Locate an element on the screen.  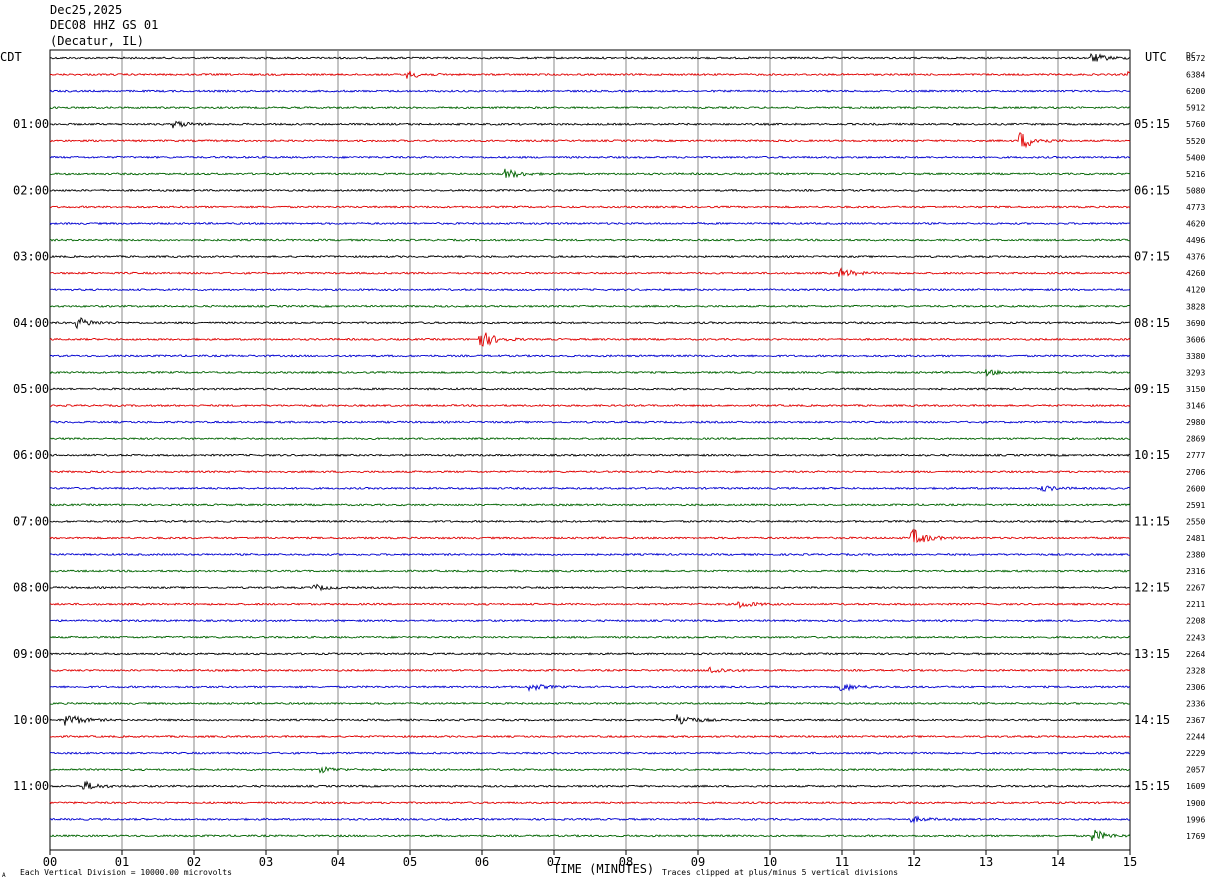
left-hour-label: 09:00 is located at coordinates (31, 654).